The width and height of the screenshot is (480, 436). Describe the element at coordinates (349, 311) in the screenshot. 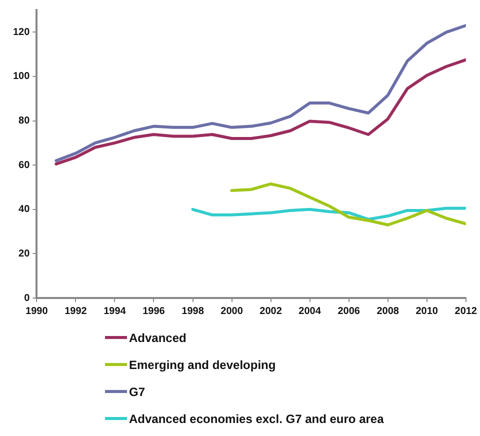

I see `x-tick-label: 2006` at that location.